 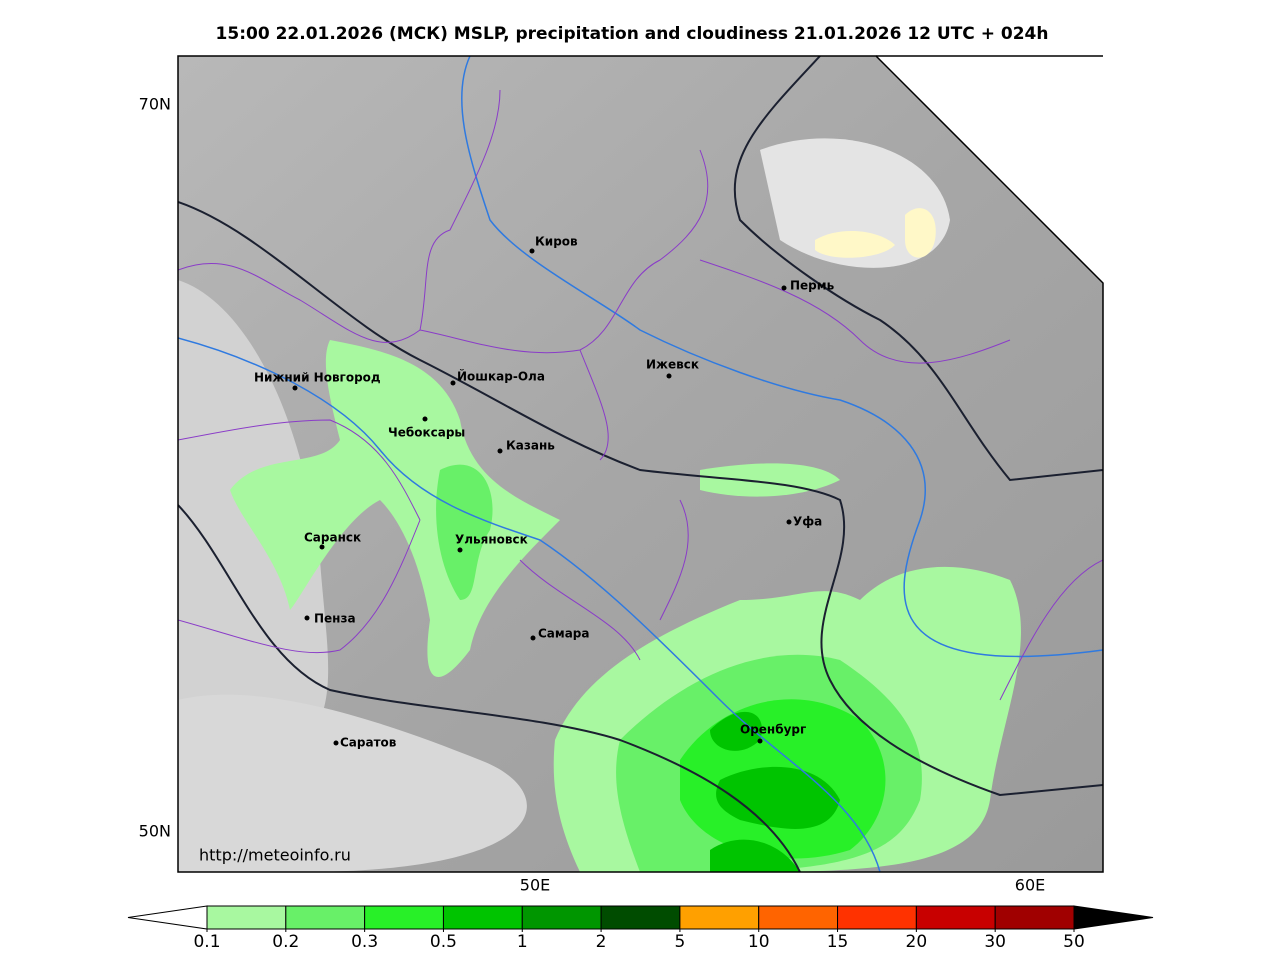 What do you see at coordinates (522, 942) in the screenshot?
I see `colorbar-label: 1` at bounding box center [522, 942].